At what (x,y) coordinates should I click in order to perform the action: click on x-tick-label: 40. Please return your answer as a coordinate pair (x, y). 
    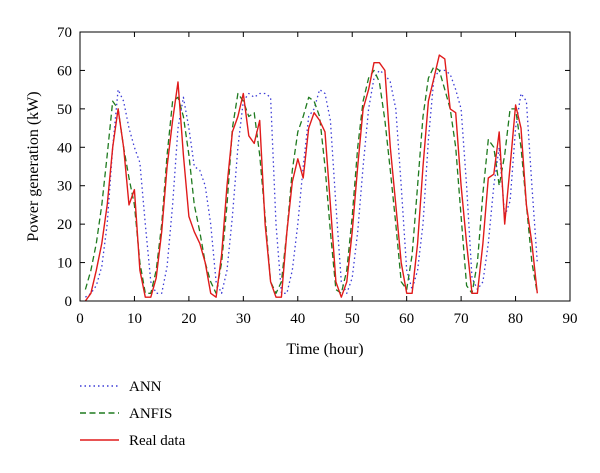
    Looking at the image, I should click on (297, 319).